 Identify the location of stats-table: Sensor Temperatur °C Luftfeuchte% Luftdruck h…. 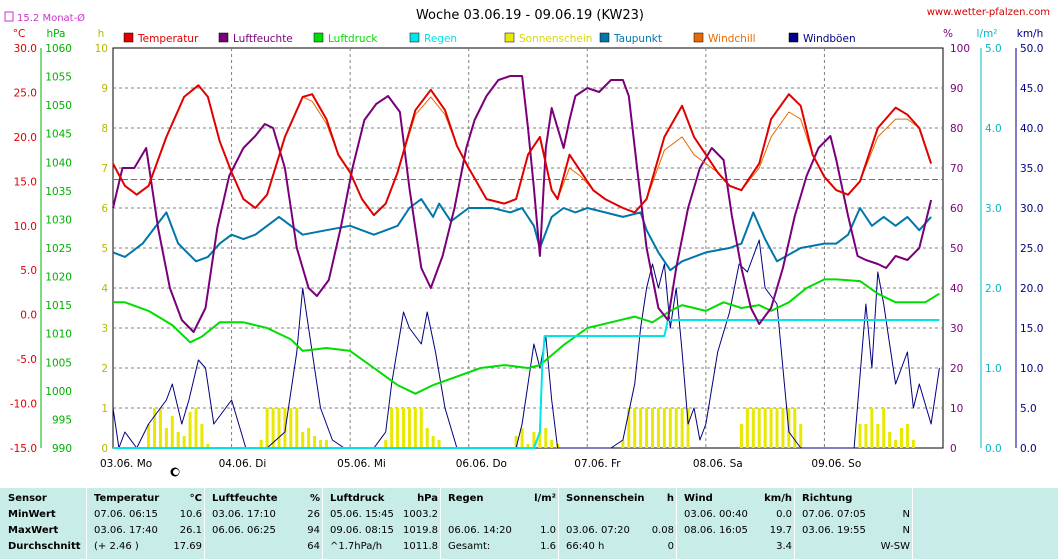
(529, 523).